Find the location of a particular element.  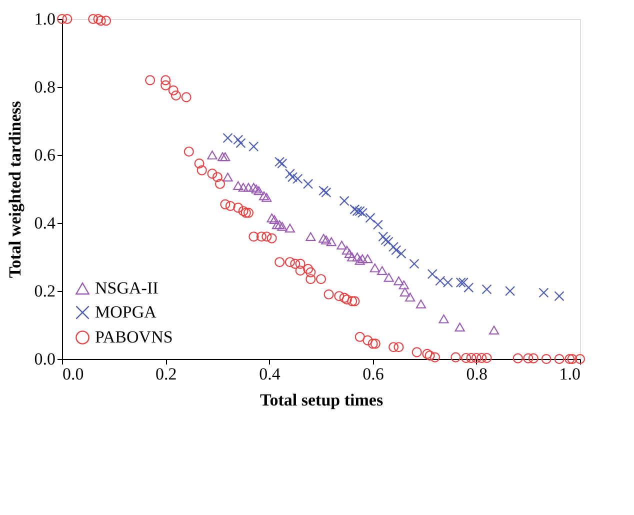

x-tick-label: 0.0 is located at coordinates (73, 374).